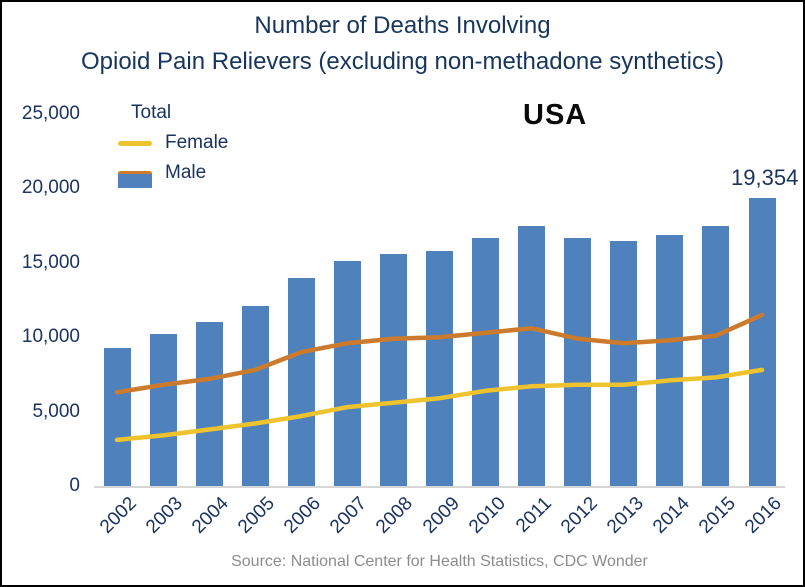 Image resolution: width=805 pixels, height=587 pixels. What do you see at coordinates (532, 355) in the screenshot?
I see `bar-2011` at bounding box center [532, 355].